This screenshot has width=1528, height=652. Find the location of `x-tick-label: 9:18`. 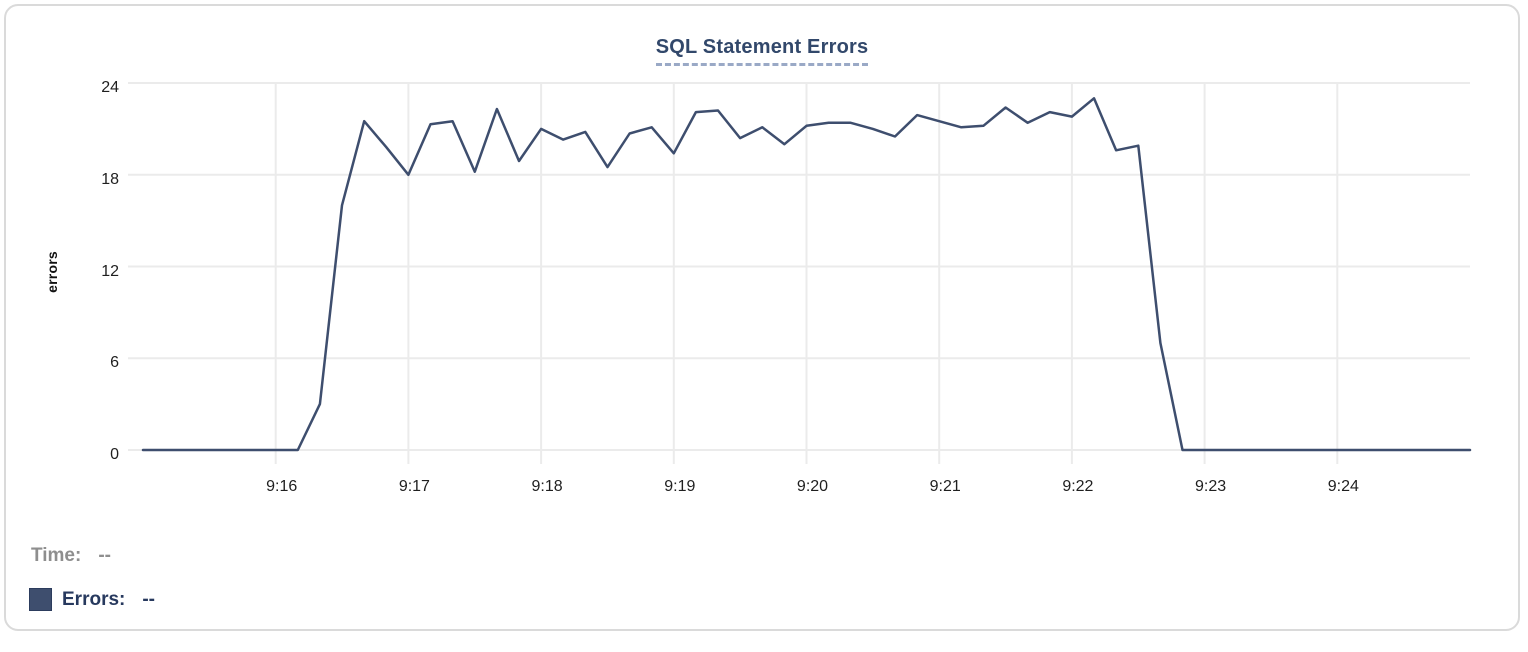

x-tick-label: 9:18 is located at coordinates (547, 486).